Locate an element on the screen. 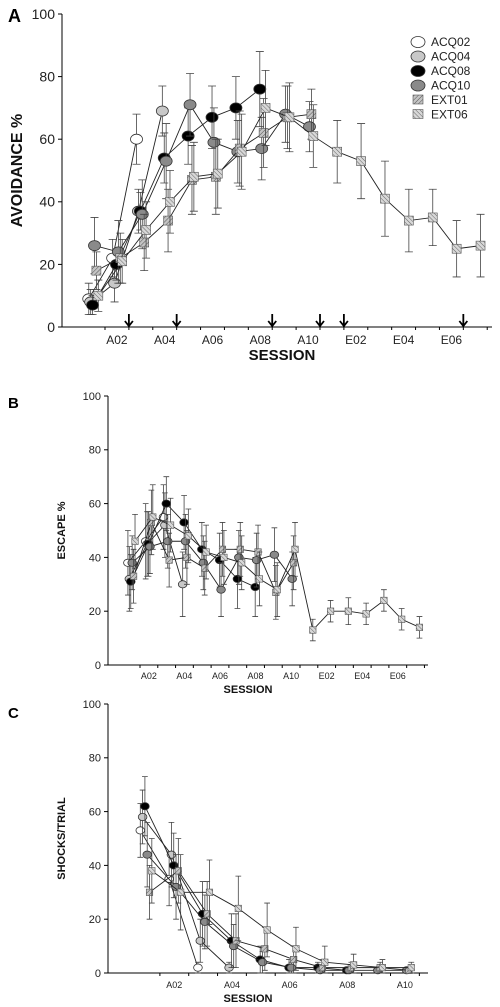 The height and width of the screenshot is (1007, 500). legend-entry: ACQ04 is located at coordinates (451, 57).